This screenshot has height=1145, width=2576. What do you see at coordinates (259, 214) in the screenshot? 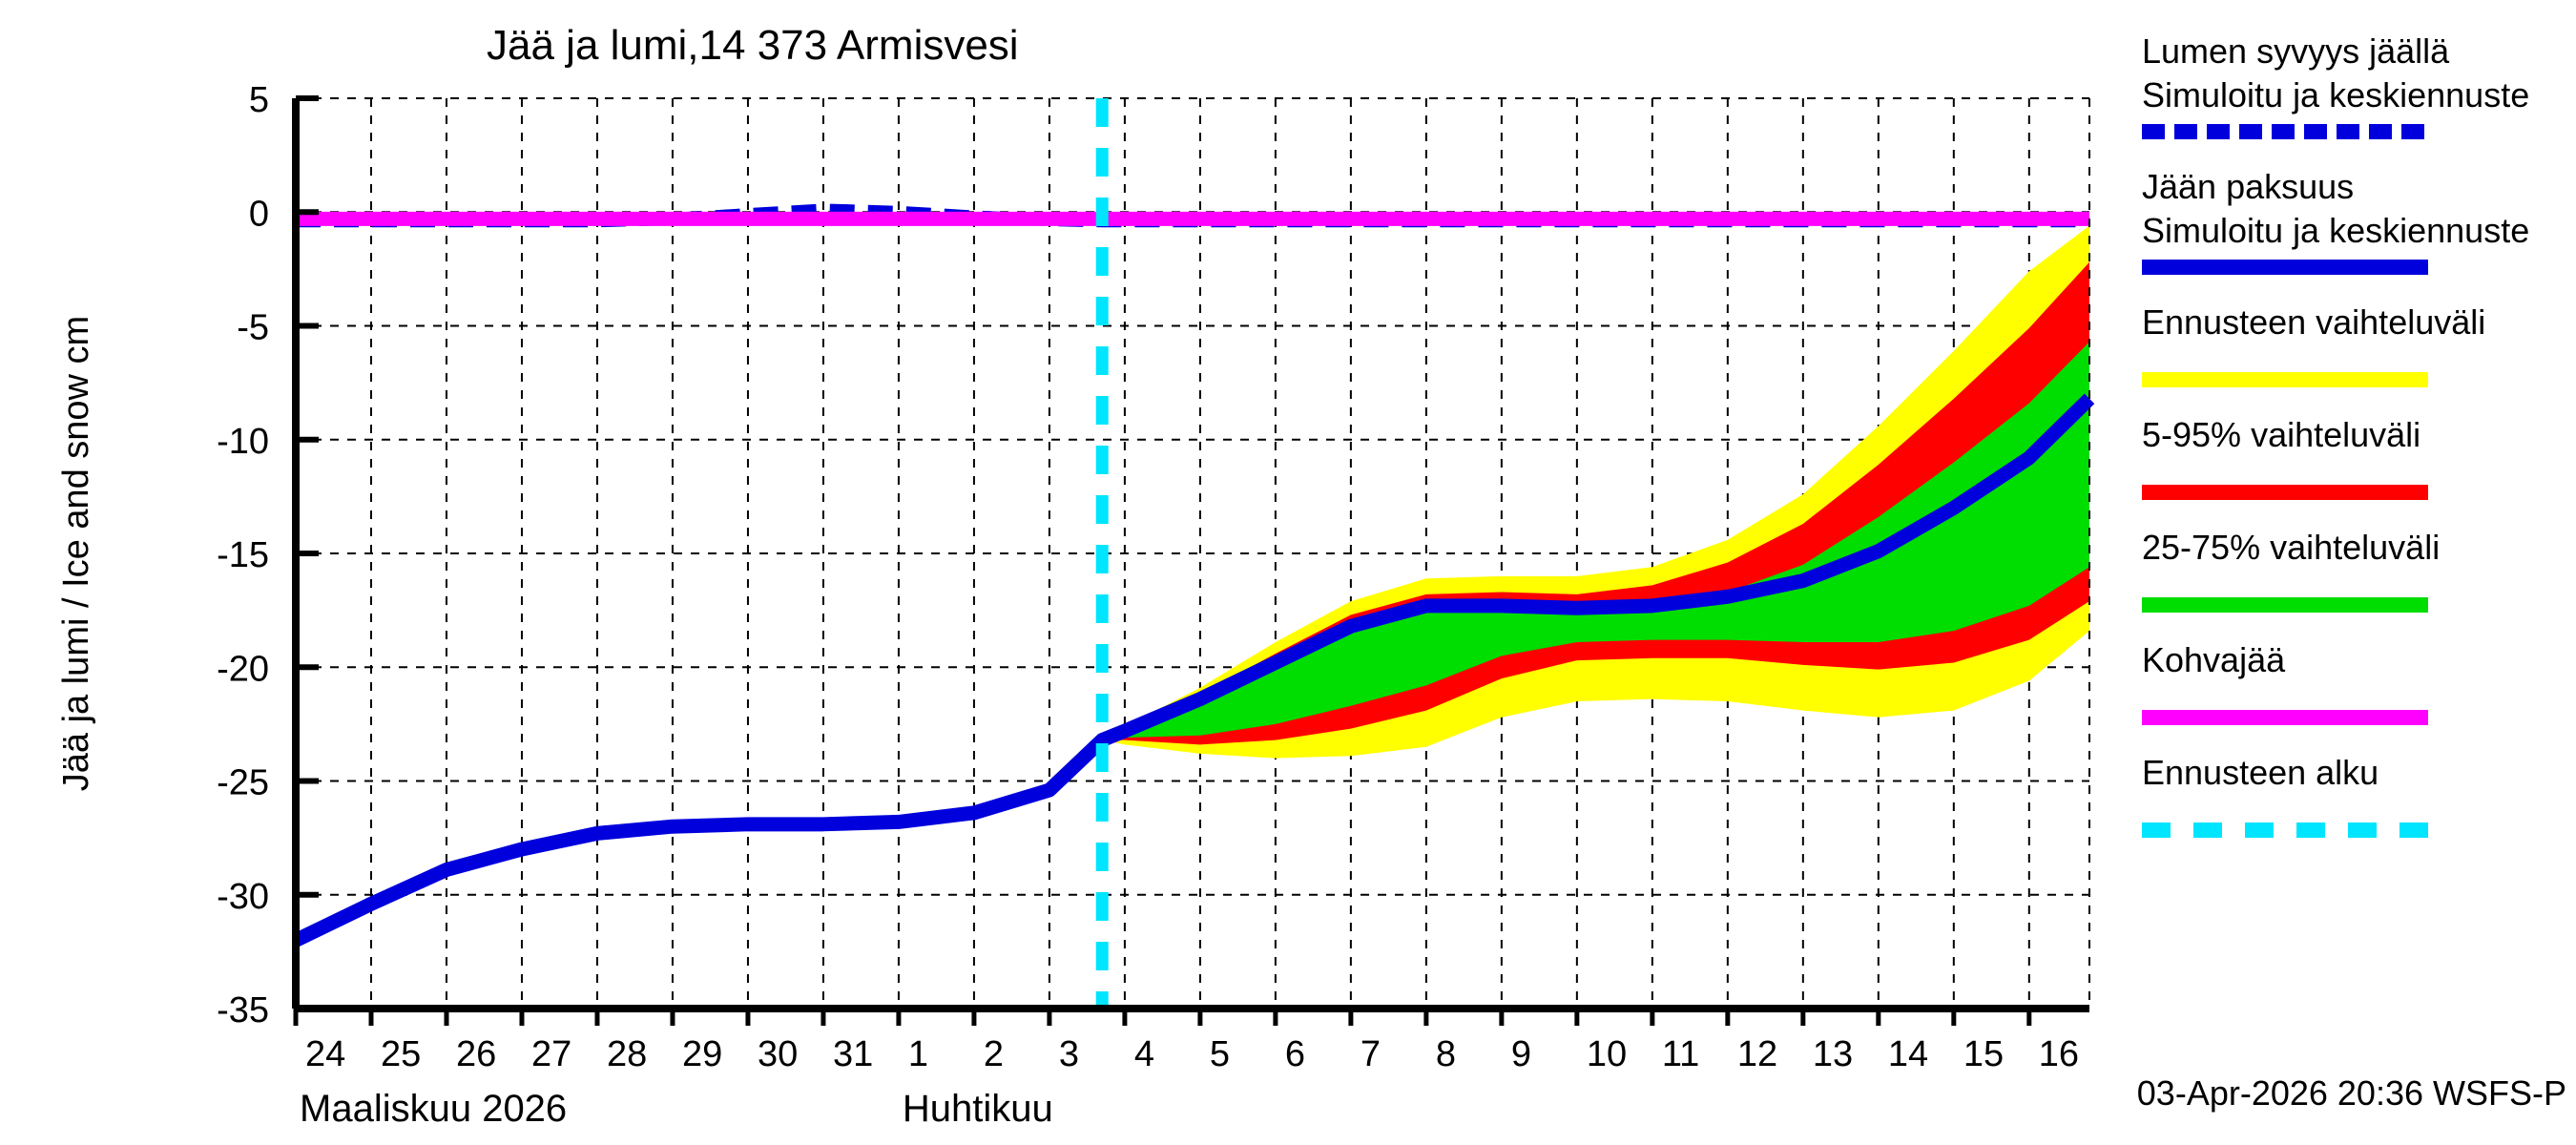
I see `y-axis-tick-label: 0` at bounding box center [259, 214].